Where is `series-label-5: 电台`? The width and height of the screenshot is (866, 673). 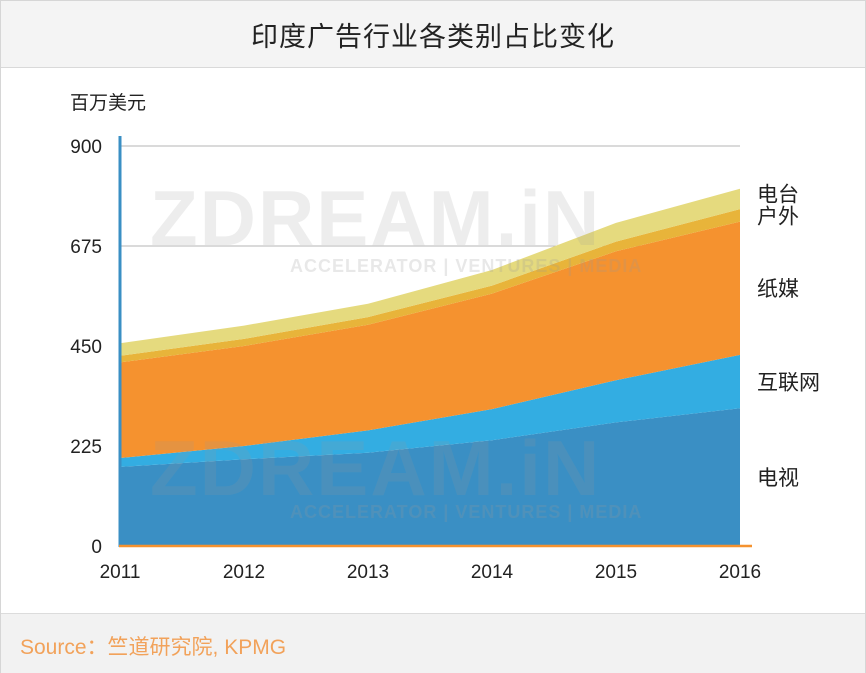
series-label-5: 电台 is located at coordinates (778, 194).